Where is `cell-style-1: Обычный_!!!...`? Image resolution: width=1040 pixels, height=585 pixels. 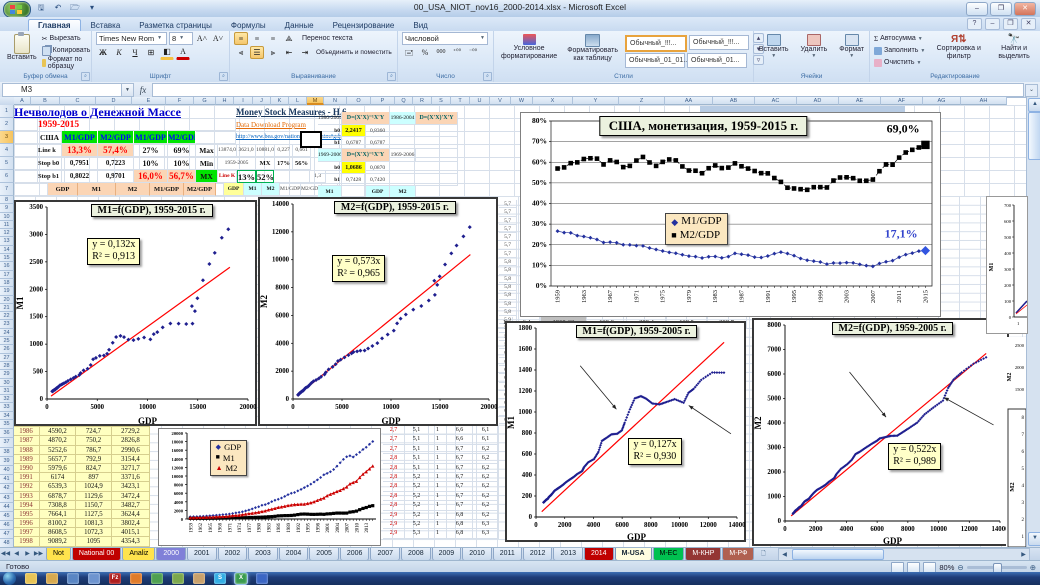 cell-style-1: Обычный_!!!... is located at coordinates (656, 43).